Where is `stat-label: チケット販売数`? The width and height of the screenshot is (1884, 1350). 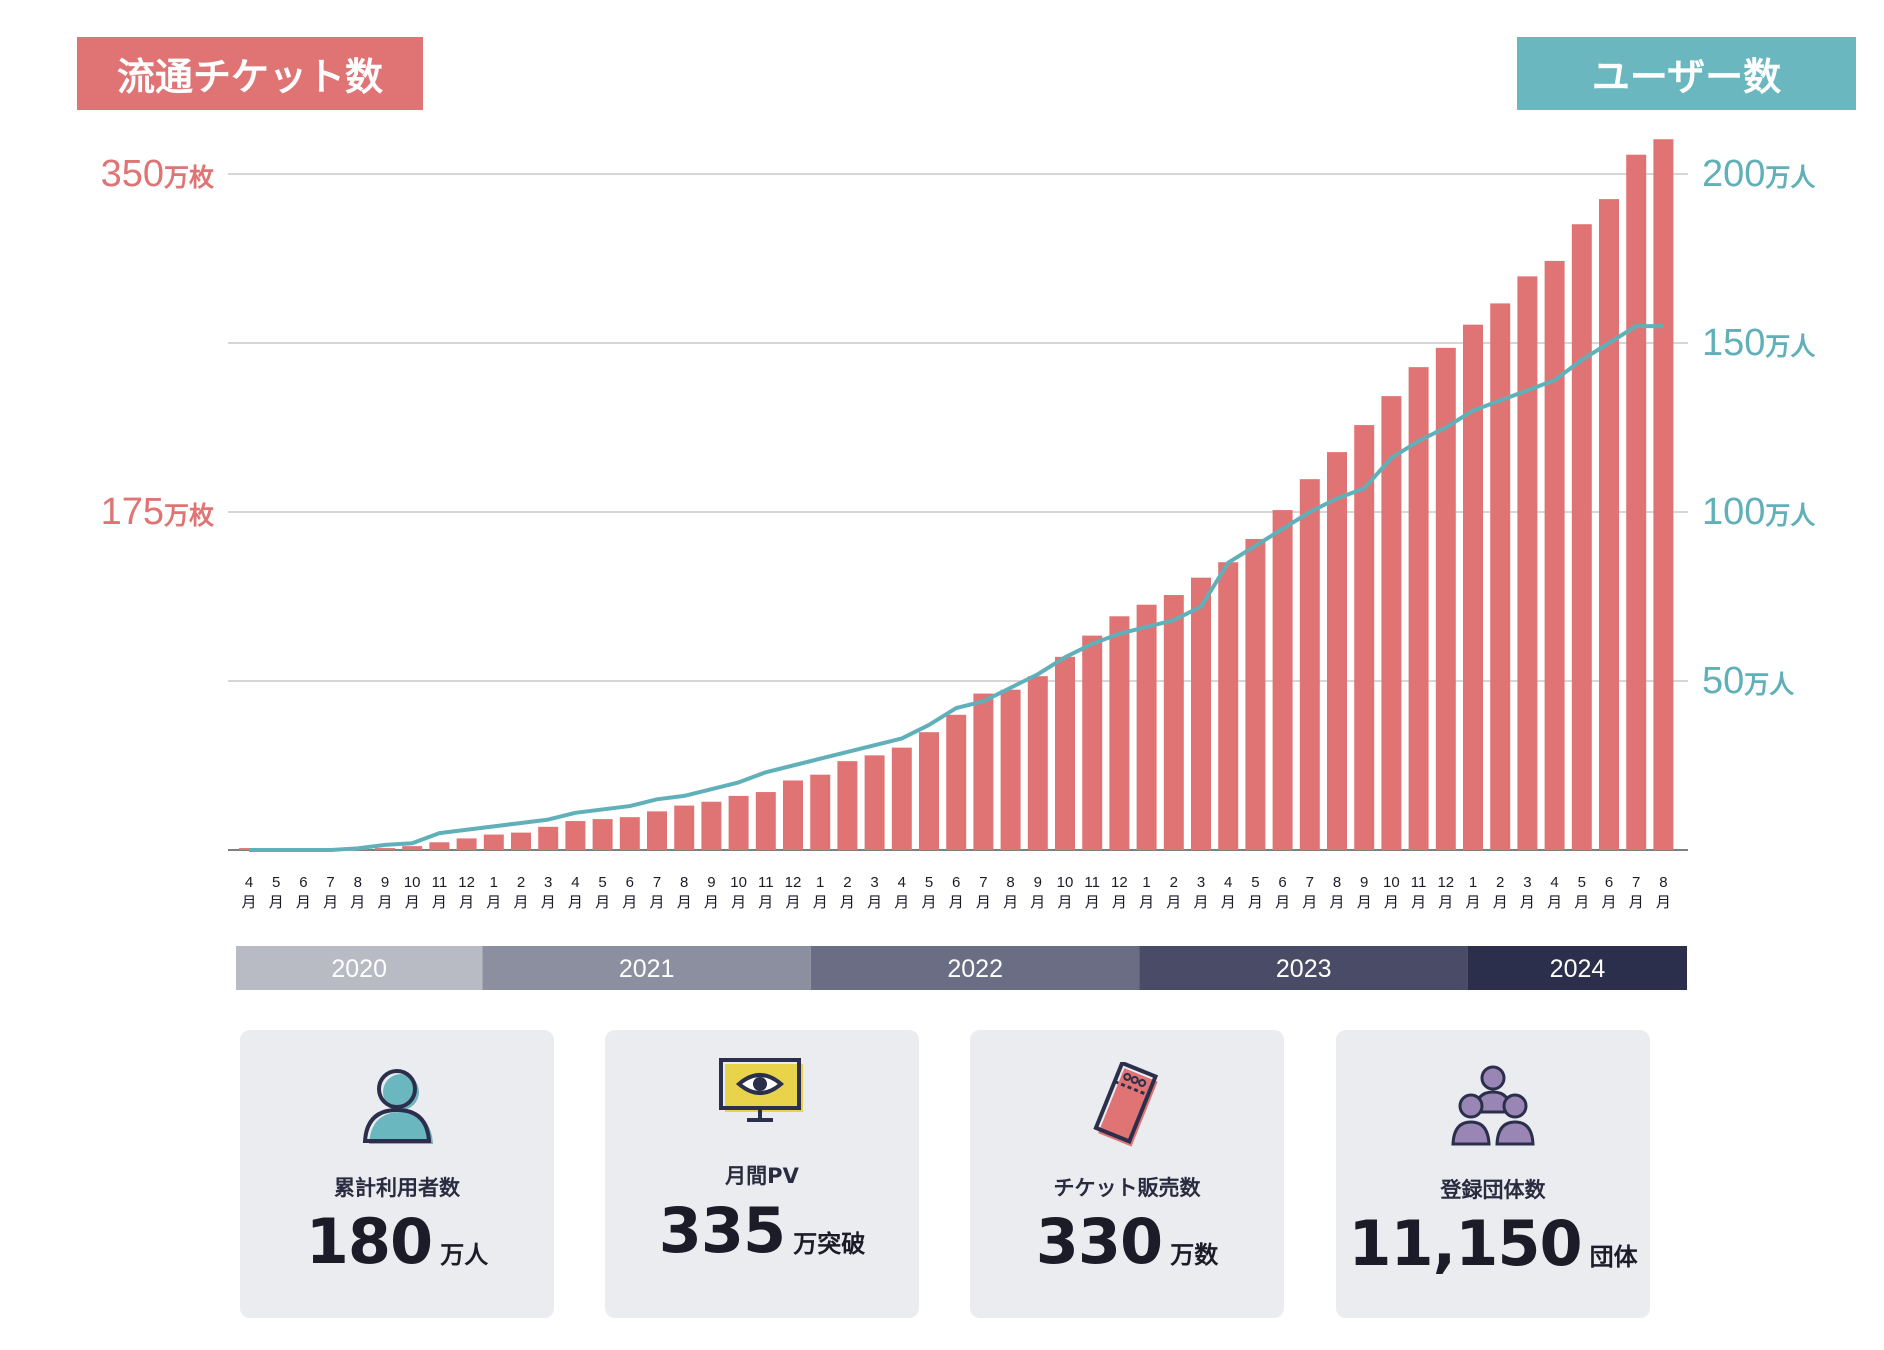 stat-label: チケット販売数 is located at coordinates (1127, 1188).